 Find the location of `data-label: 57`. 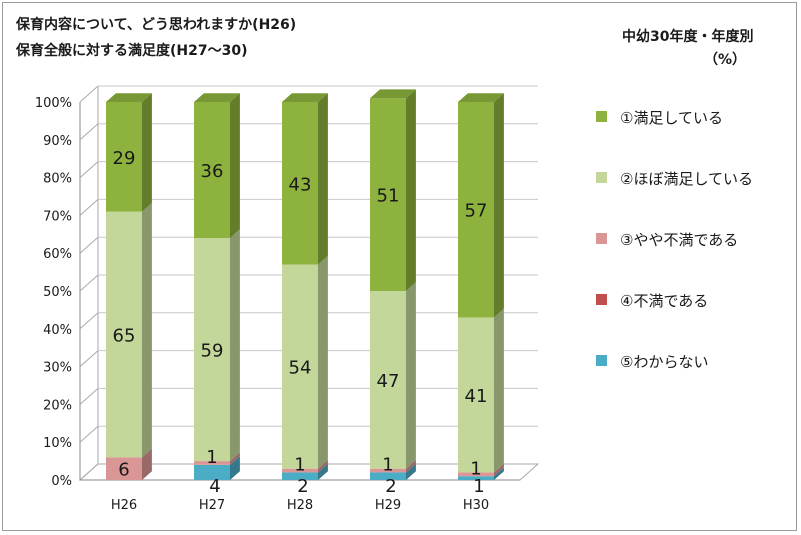

data-label: 57 is located at coordinates (476, 211).